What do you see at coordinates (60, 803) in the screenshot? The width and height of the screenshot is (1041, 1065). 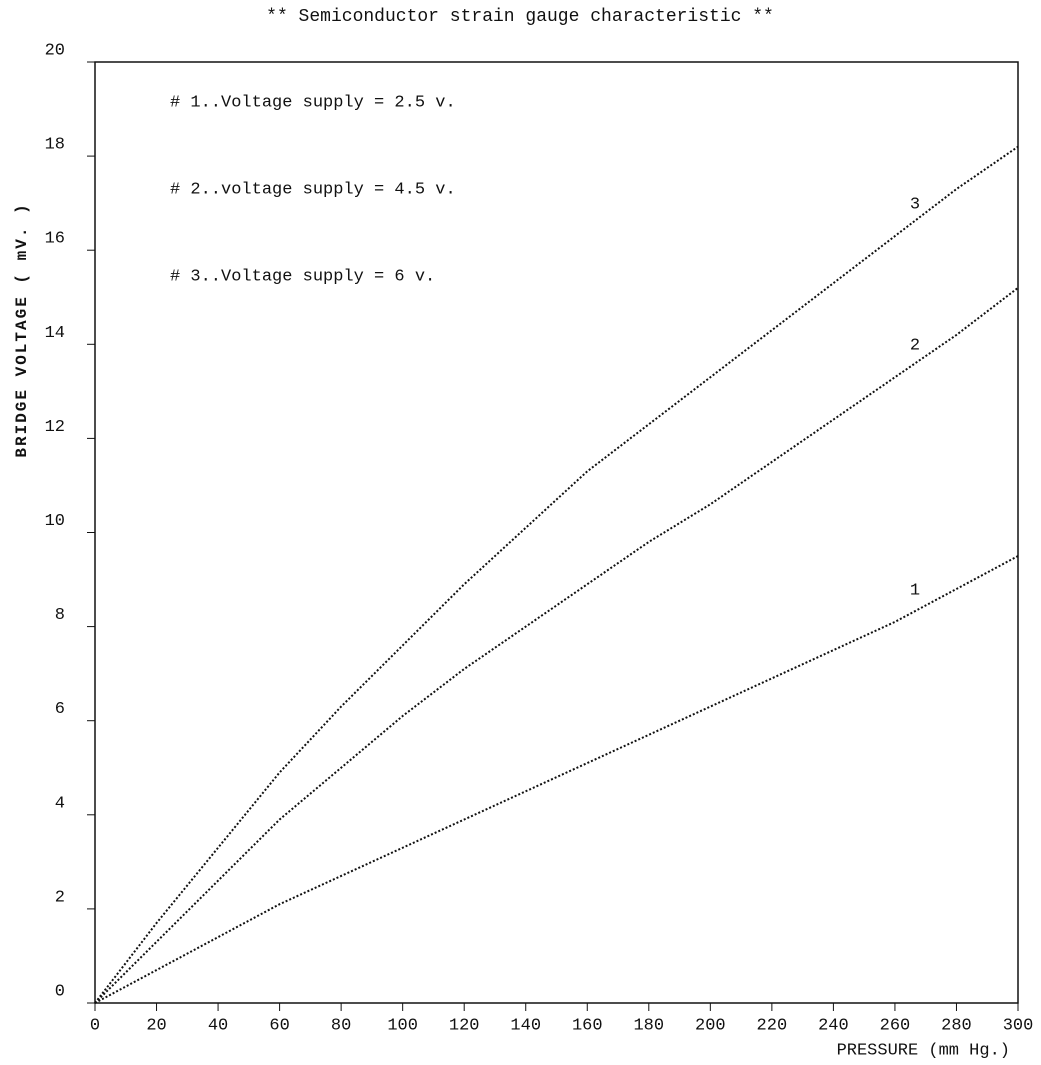 I see `y-tick-label: 4` at bounding box center [60, 803].